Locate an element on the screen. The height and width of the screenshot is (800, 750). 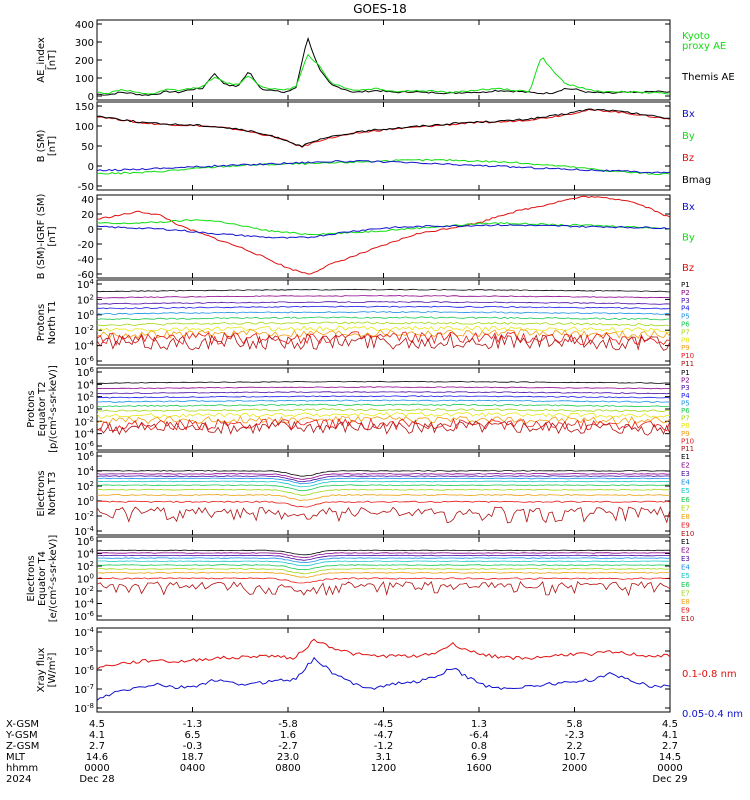
channel-e3 is located at coordinates (383, 557).